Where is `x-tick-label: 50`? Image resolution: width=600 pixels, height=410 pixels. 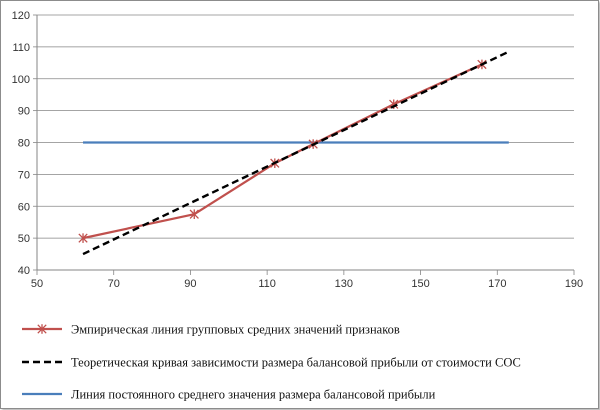
x-tick-label: 50 is located at coordinates (37, 284).